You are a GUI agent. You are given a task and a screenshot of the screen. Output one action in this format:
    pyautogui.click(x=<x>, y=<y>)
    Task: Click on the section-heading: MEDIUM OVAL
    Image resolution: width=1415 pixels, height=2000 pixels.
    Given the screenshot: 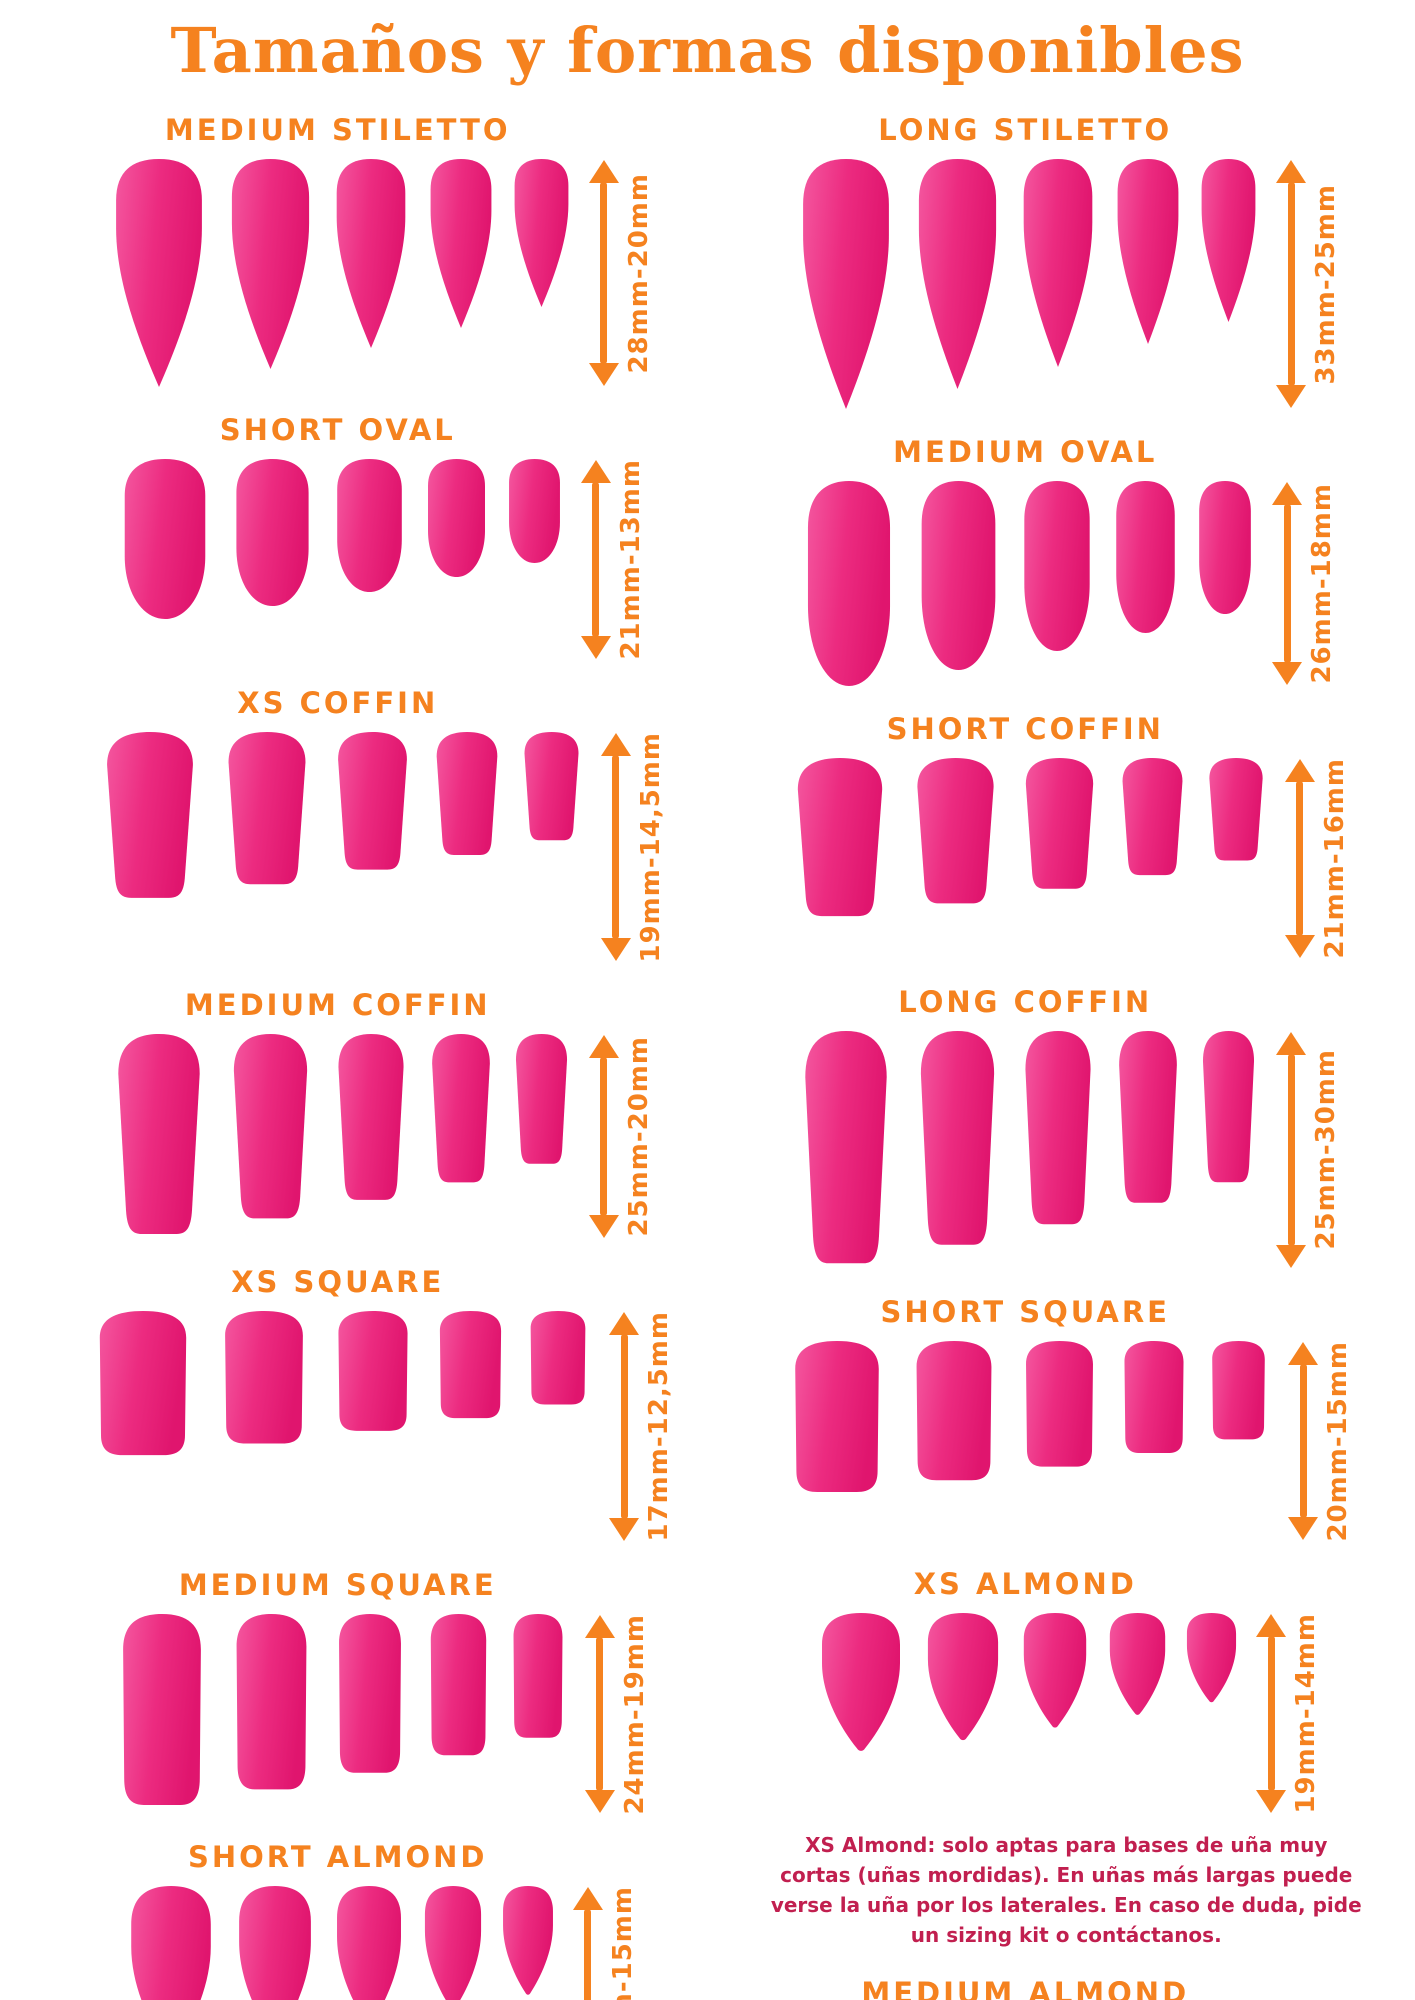 What is the action you would take?
    pyautogui.click(x=1025, y=452)
    